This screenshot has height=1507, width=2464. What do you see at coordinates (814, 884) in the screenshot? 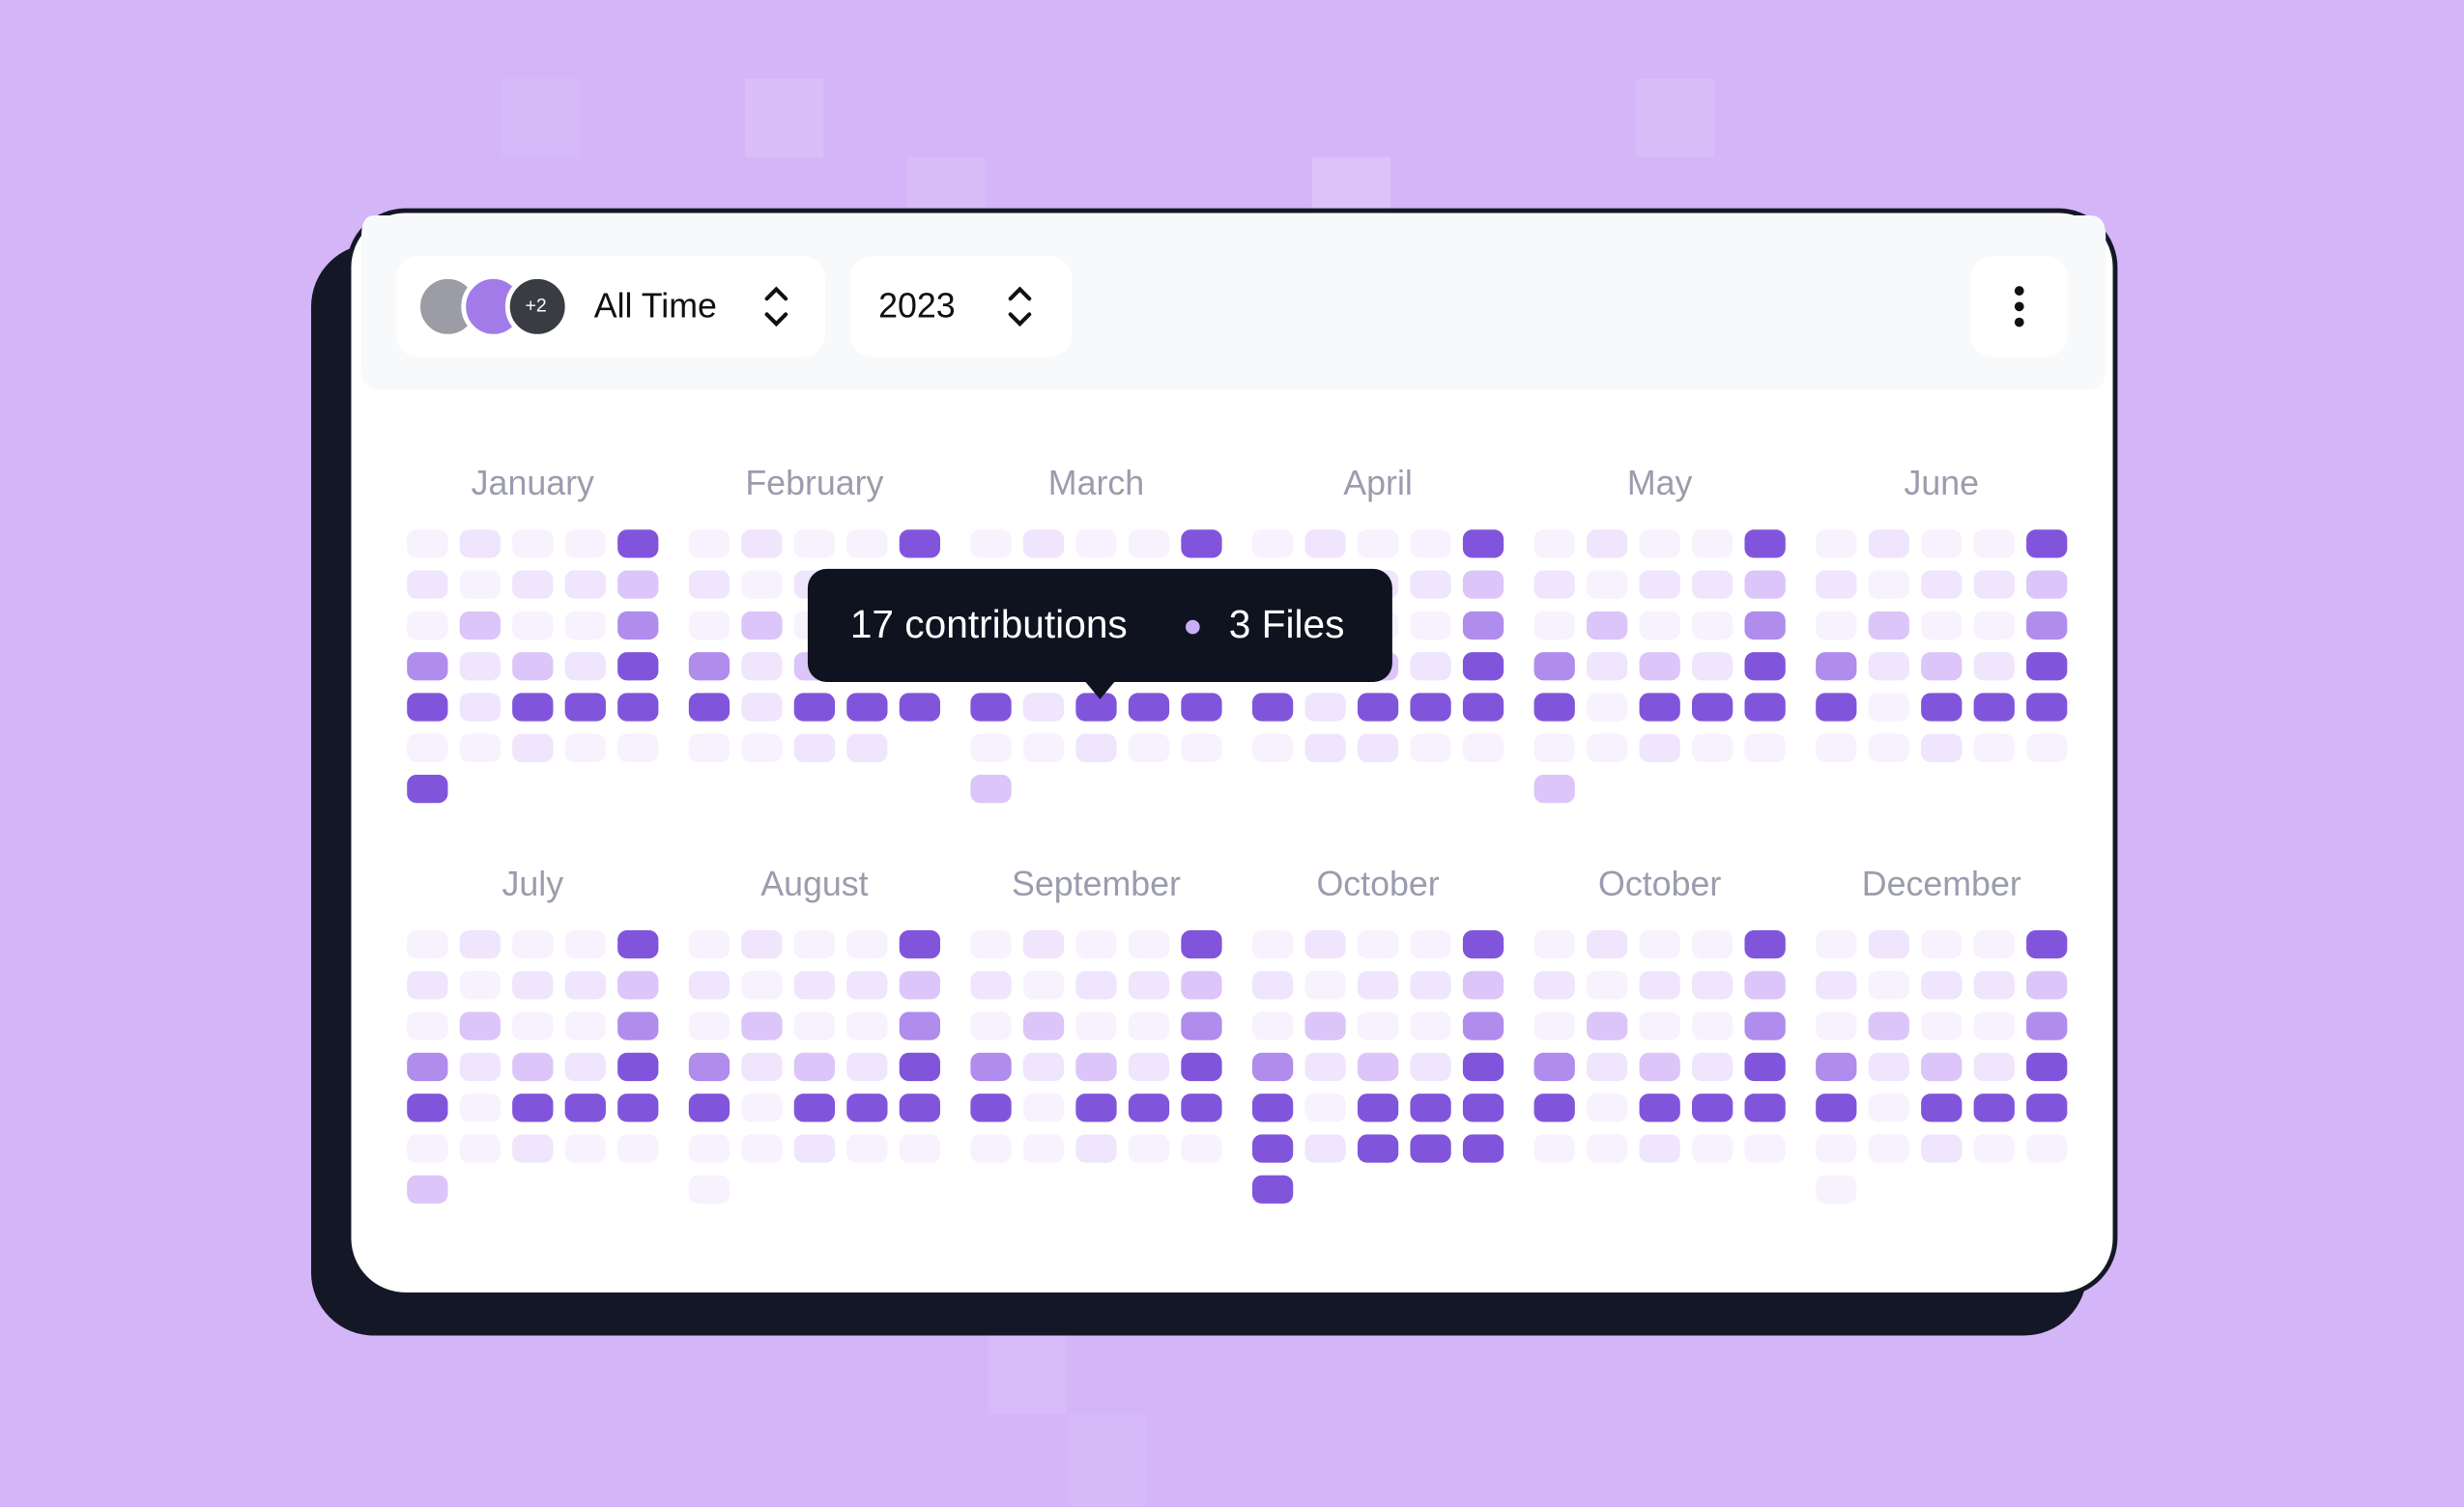
I see `month-label: August` at bounding box center [814, 884].